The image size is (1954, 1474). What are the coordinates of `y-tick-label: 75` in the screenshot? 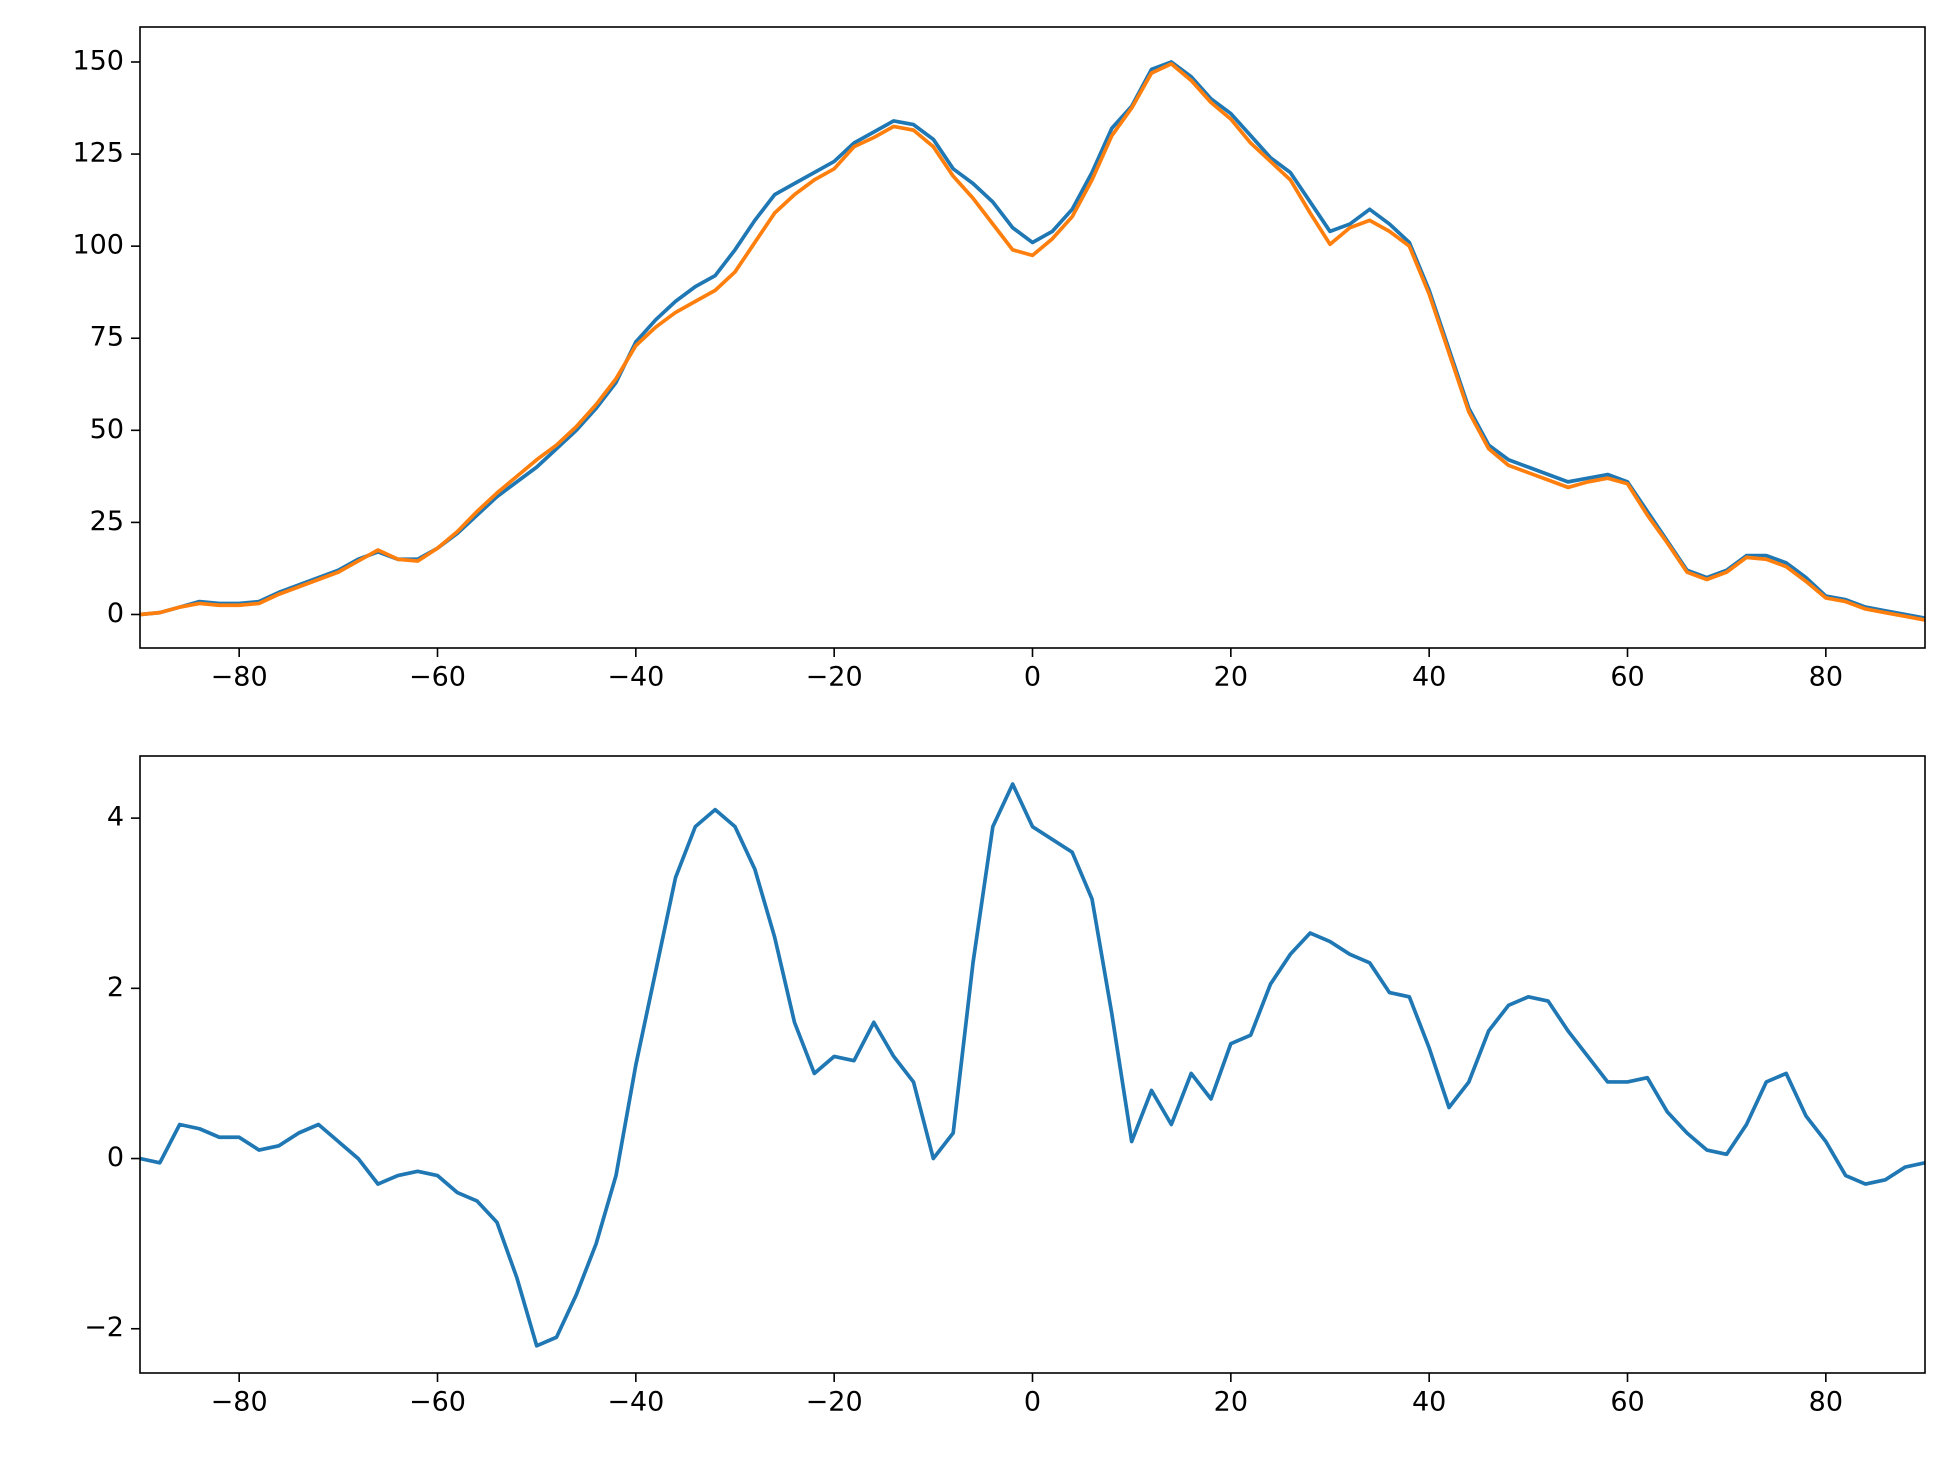 It's located at (107, 337).